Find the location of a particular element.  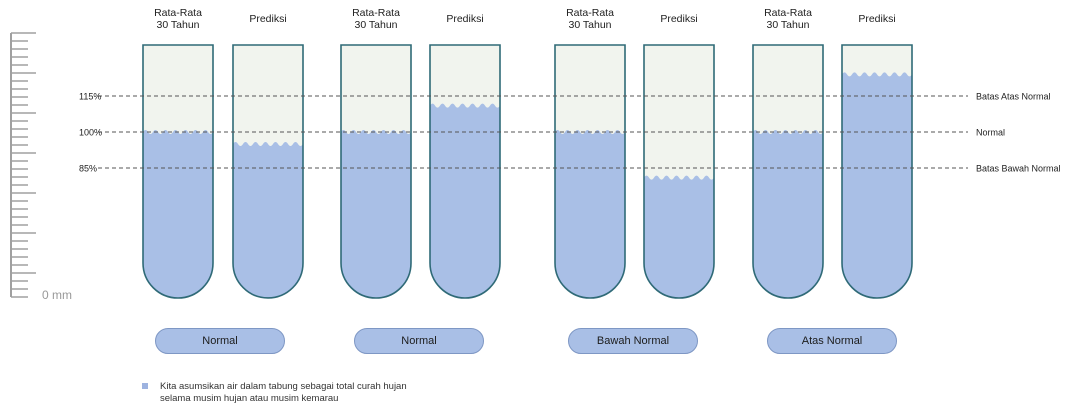

guide-name-label: Batas Bawah Normal is located at coordinates (1018, 169).